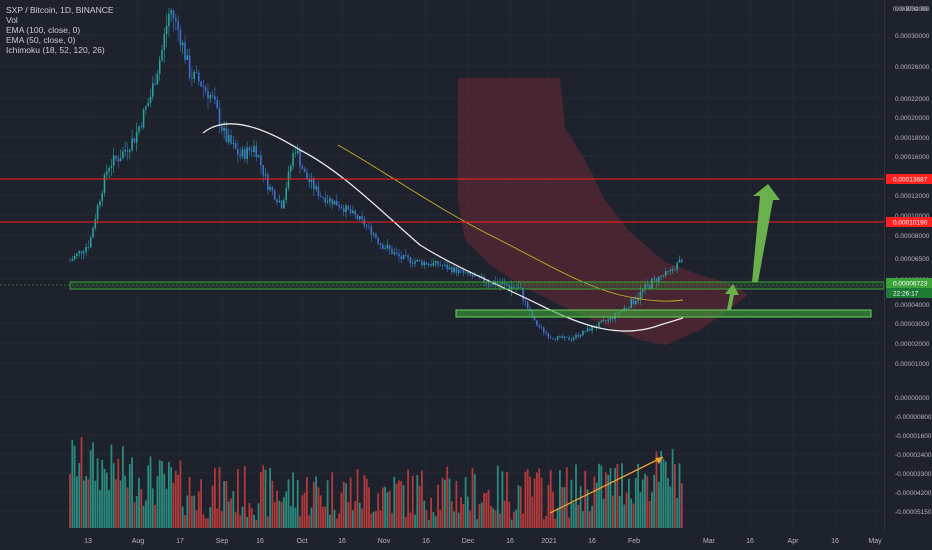  I want to click on time-tick-label: Apr, so click(794, 541).